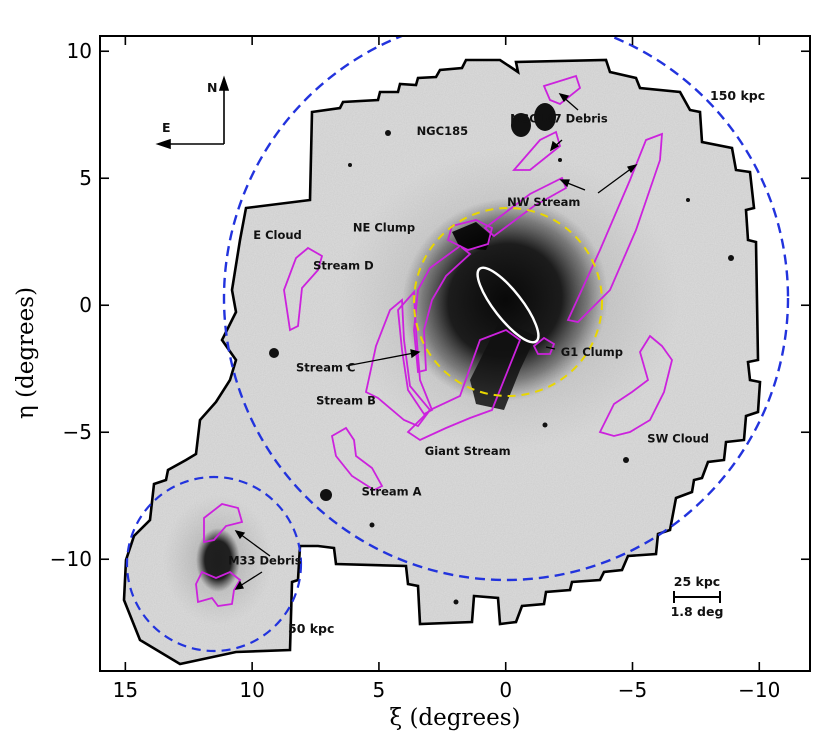 The image size is (830, 742). What do you see at coordinates (251, 690) in the screenshot?
I see `x-tick-label: 10` at bounding box center [251, 690].